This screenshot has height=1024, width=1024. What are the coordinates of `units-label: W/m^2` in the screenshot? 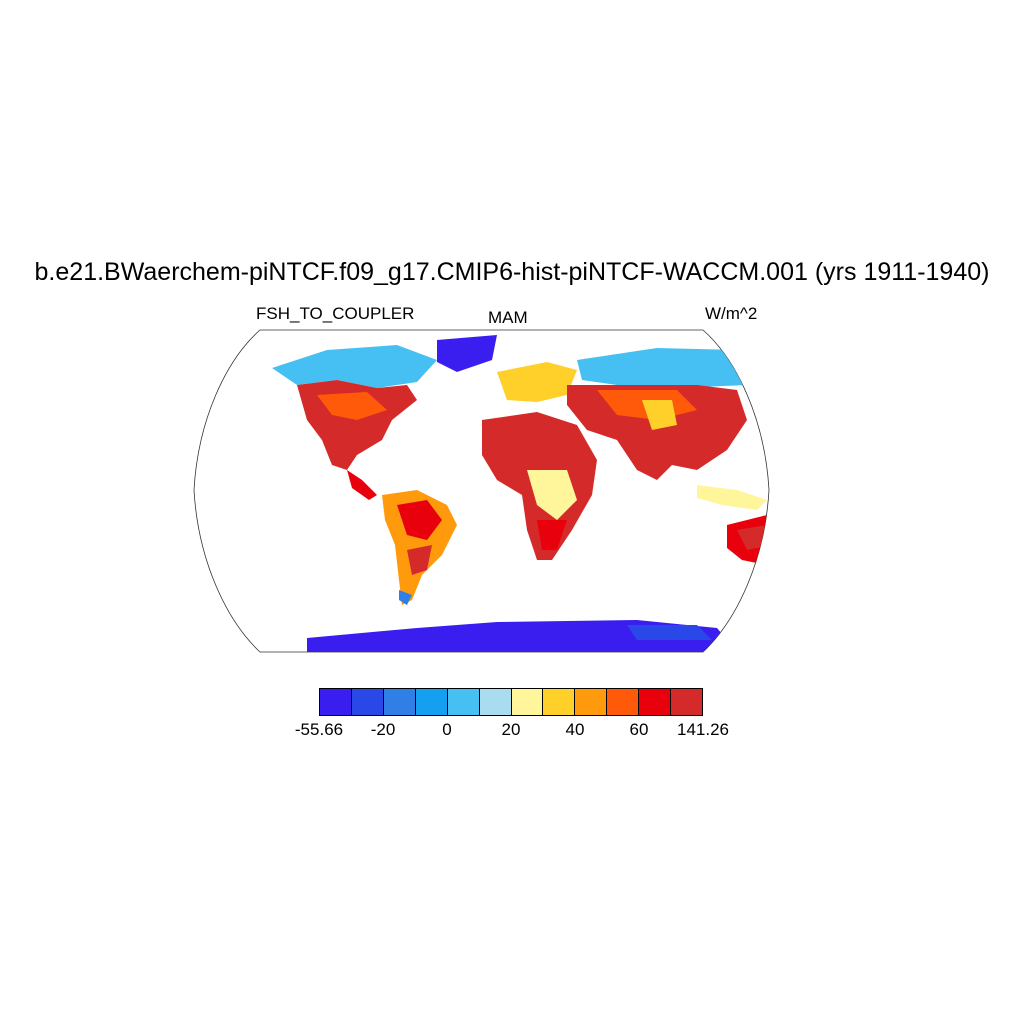 It's located at (731, 313).